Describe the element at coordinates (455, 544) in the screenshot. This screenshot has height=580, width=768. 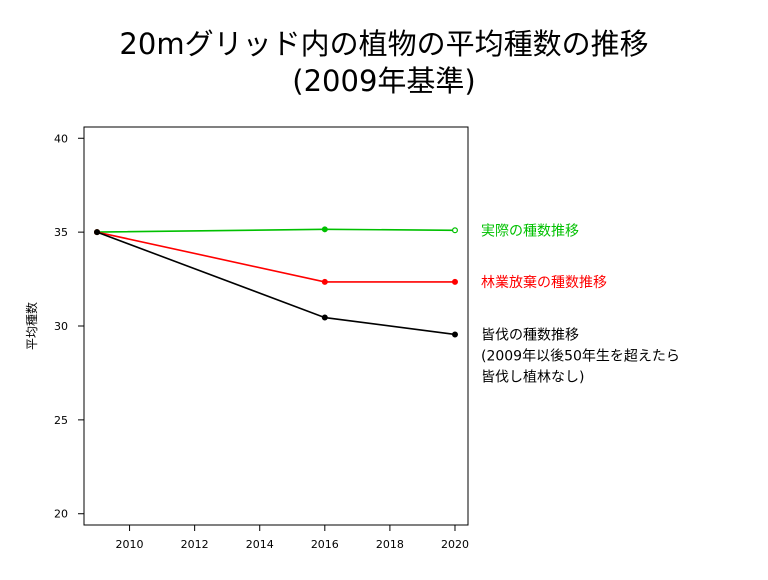
I see `x-tick-label: 2020` at that location.